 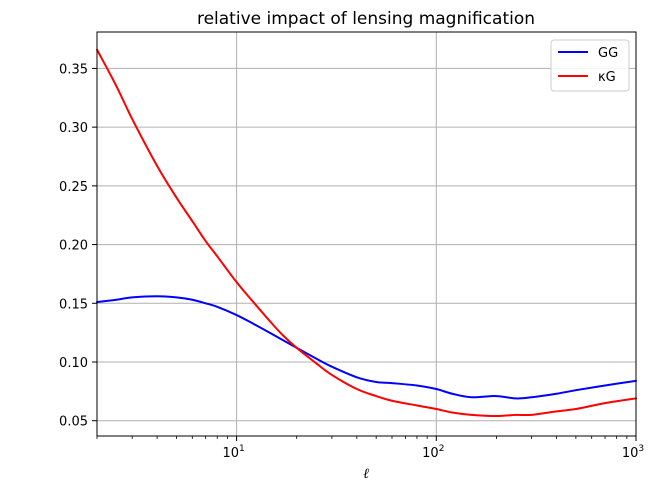 What do you see at coordinates (73, 422) in the screenshot?
I see `y-tick-label: 0.05` at bounding box center [73, 422].